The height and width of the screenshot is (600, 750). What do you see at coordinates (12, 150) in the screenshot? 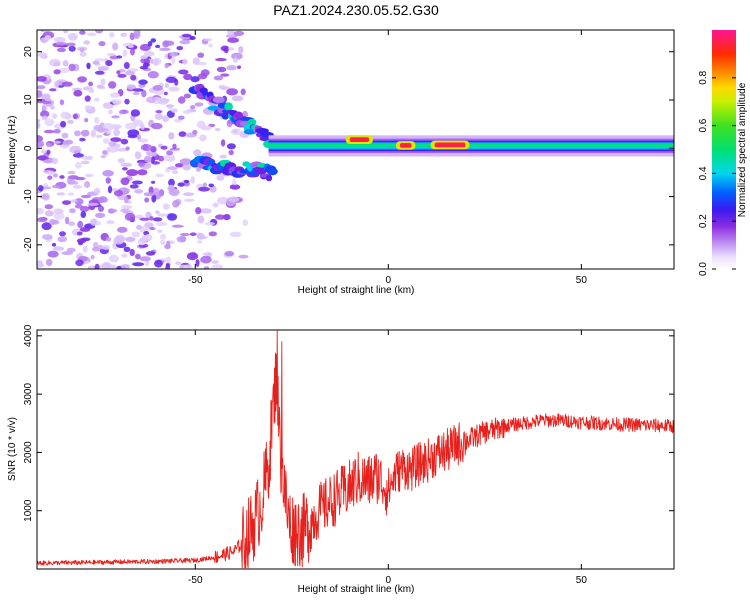
I see `spectrogram-ylabel: Frequency (Hz)` at bounding box center [12, 150].